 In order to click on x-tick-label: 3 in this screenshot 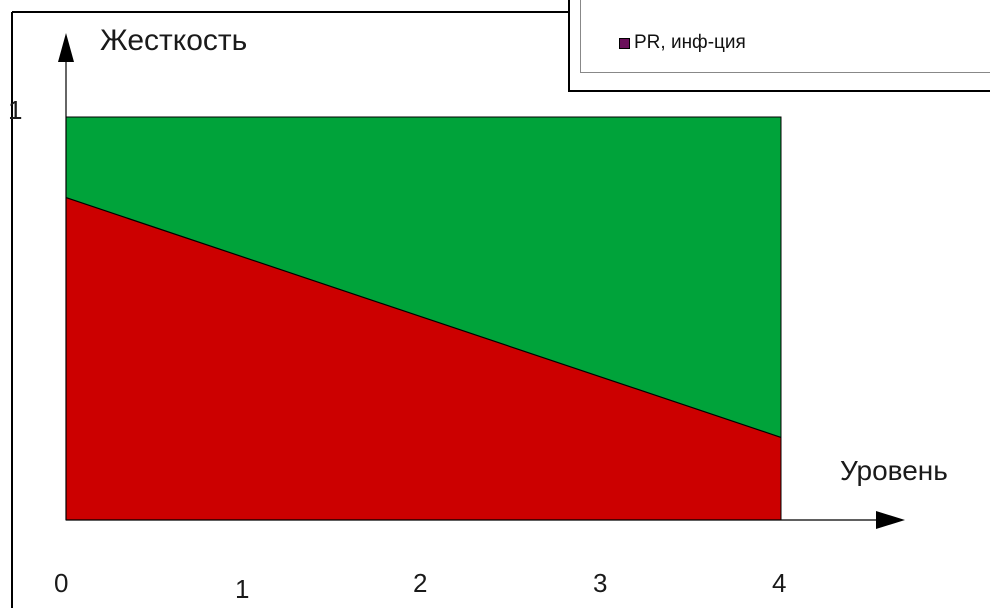, I will do `click(600, 583)`.